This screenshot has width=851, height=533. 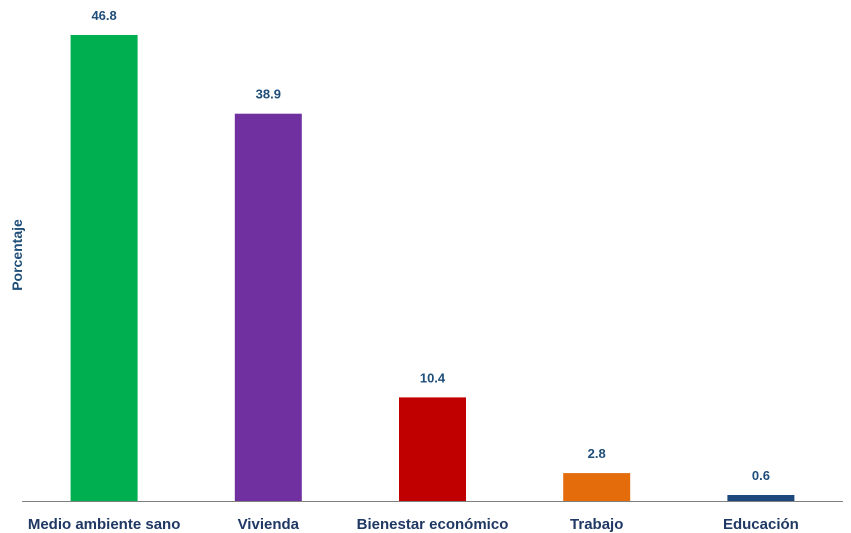 I want to click on bar-value-label: 38.9, so click(x=268, y=94).